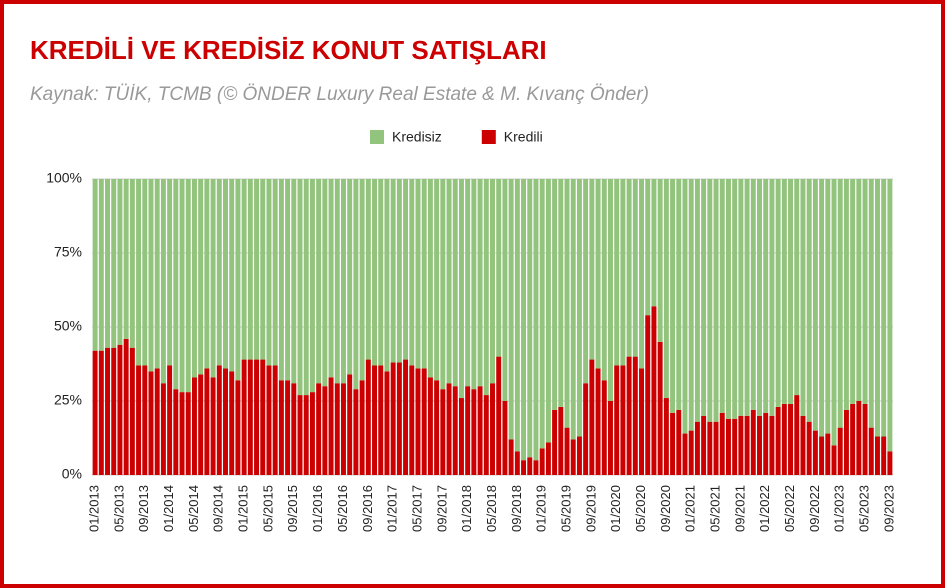 This screenshot has height=588, width=945. What do you see at coordinates (523, 137) in the screenshot?
I see `legend-label: Kredili` at bounding box center [523, 137].